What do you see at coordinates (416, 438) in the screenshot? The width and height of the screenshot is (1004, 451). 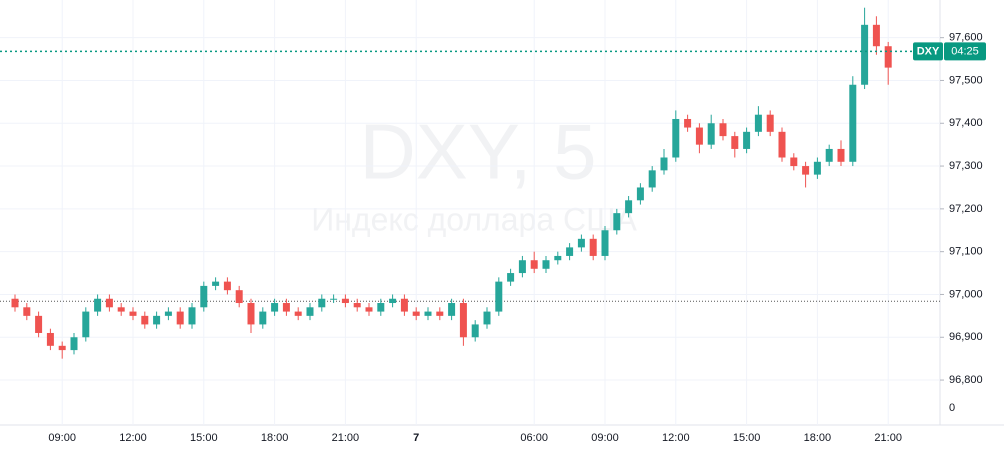 I see `x-tick-label: 7` at bounding box center [416, 438].